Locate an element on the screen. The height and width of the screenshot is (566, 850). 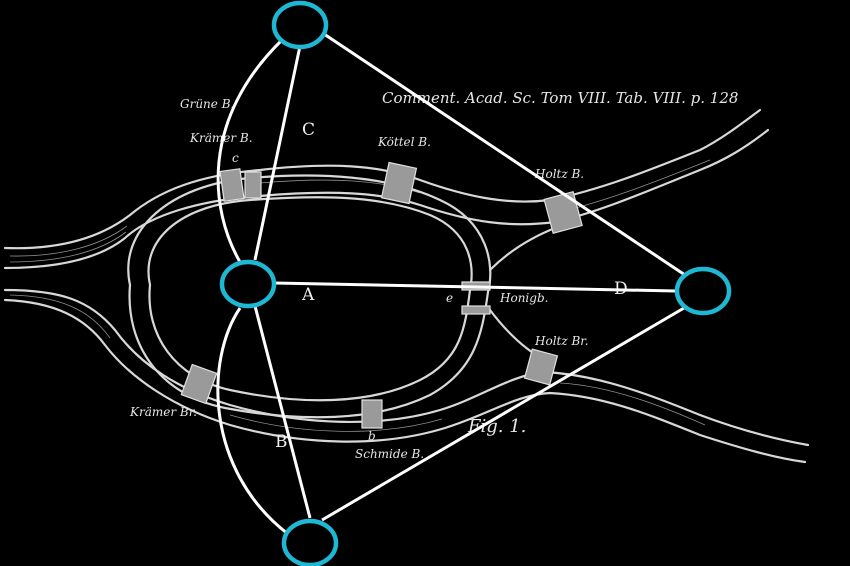
label-point-c: c is located at coordinates (235, 158).